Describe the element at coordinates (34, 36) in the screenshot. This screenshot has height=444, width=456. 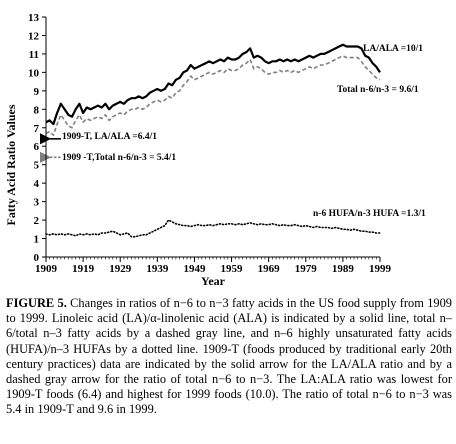
I see `y-tick-label: 12` at that location.